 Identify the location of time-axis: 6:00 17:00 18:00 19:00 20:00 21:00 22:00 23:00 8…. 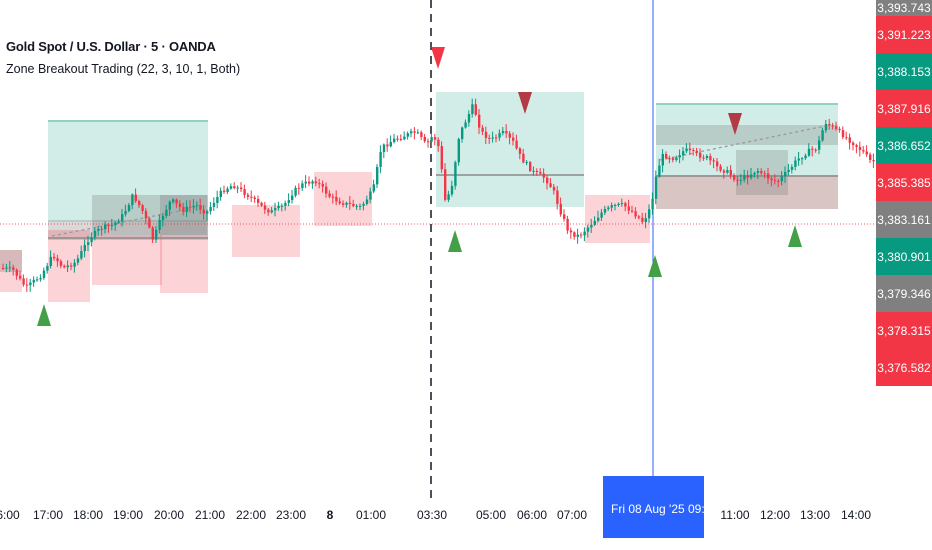
(466, 513).